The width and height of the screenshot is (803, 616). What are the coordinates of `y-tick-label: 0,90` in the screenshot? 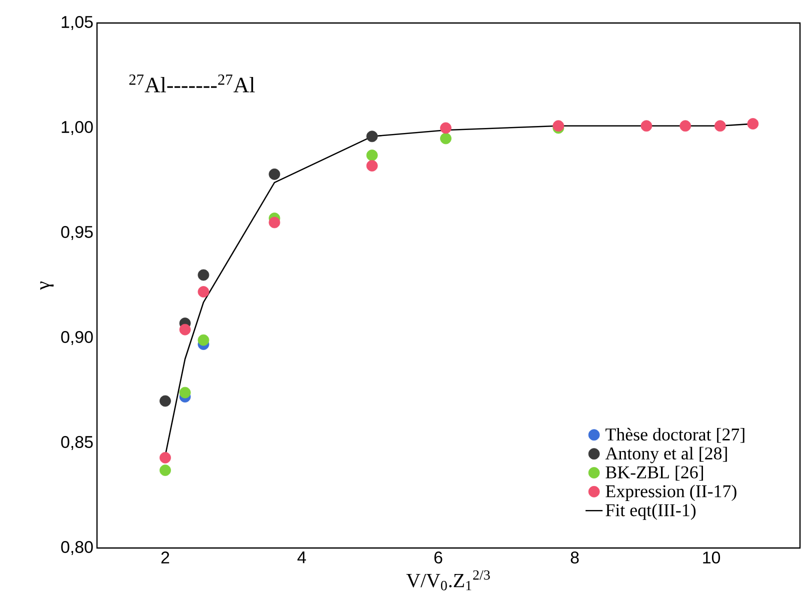 It's located at (77, 338).